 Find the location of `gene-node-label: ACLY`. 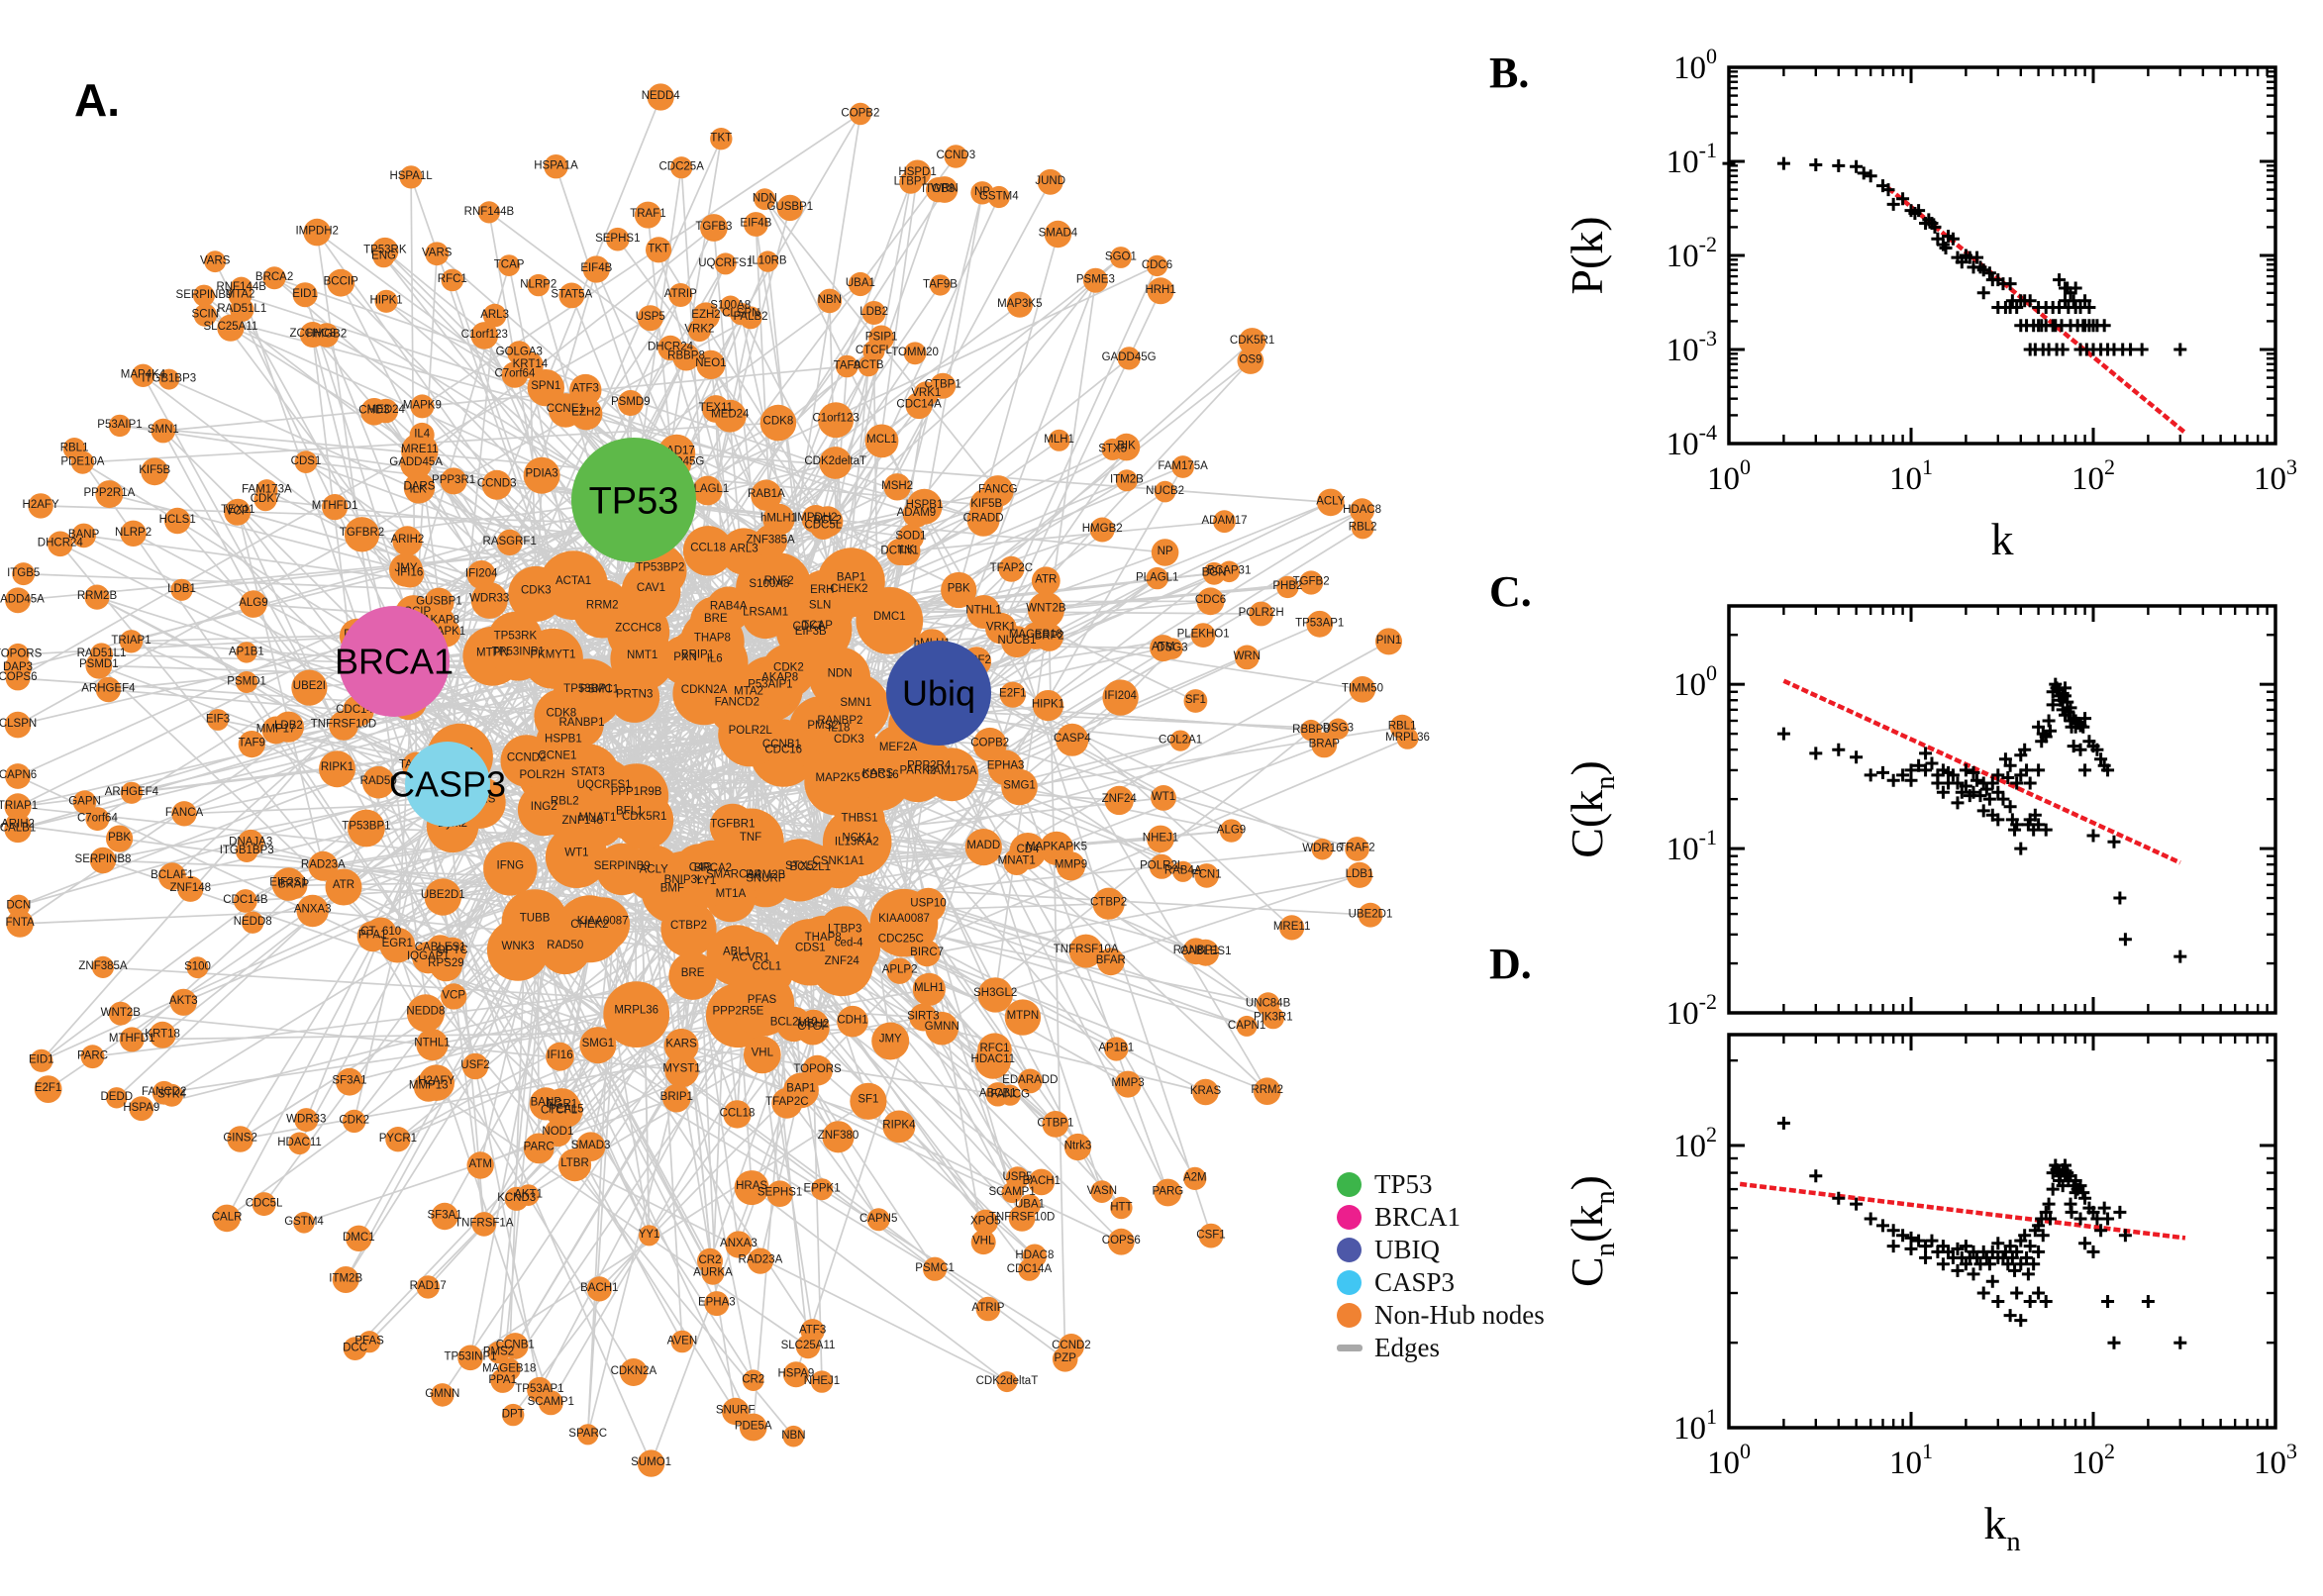

gene-node-label: ACLY is located at coordinates (1331, 501).